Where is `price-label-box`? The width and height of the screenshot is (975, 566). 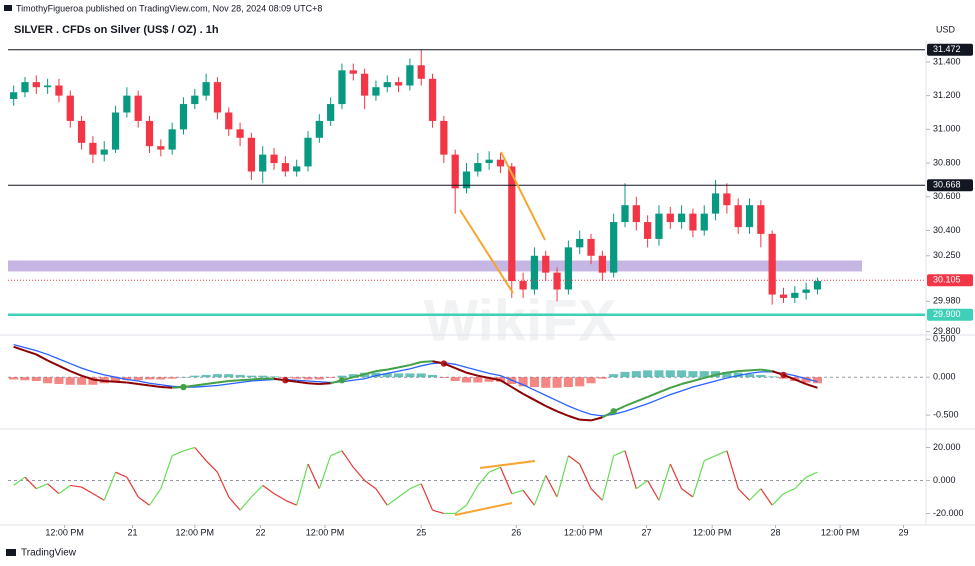
price-label-box is located at coordinates (950, 49).